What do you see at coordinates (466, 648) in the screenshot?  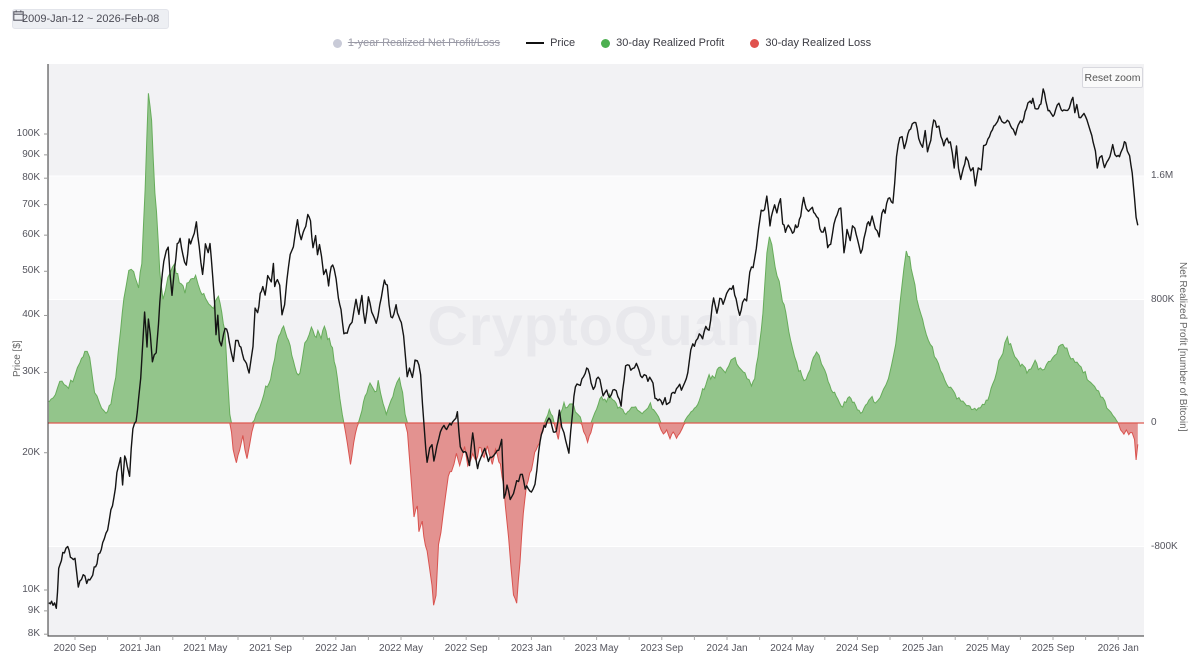 I see `time-axis-label: 2022 Sep` at bounding box center [466, 648].